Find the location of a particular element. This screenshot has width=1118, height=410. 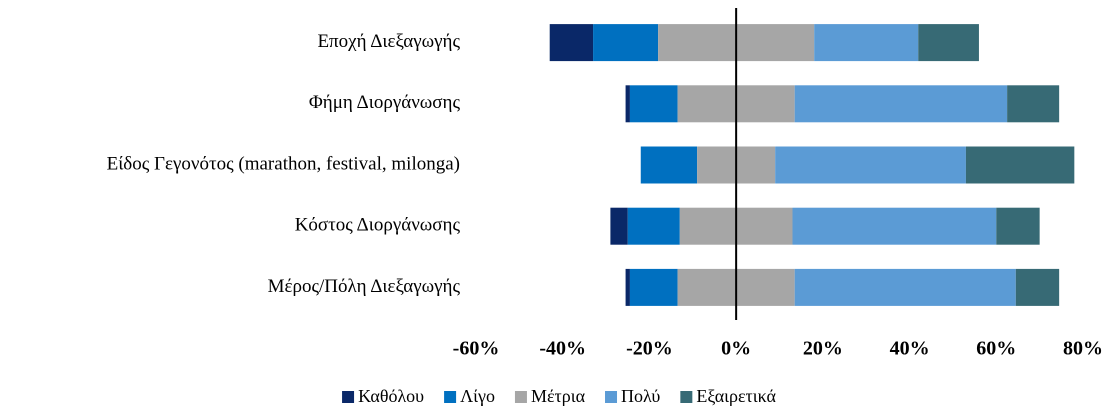

legend-label: Μέτρια is located at coordinates (558, 396).